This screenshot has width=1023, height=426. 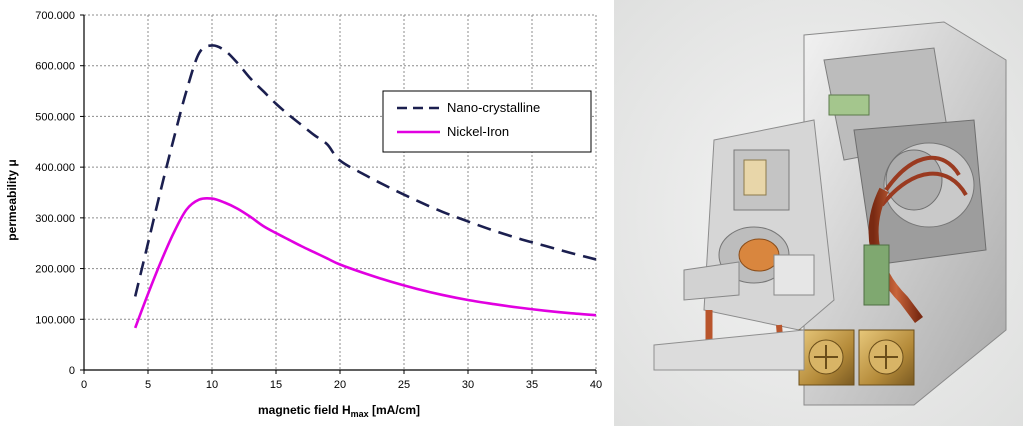 I want to click on x-tick-label: 0, so click(x=84, y=385).